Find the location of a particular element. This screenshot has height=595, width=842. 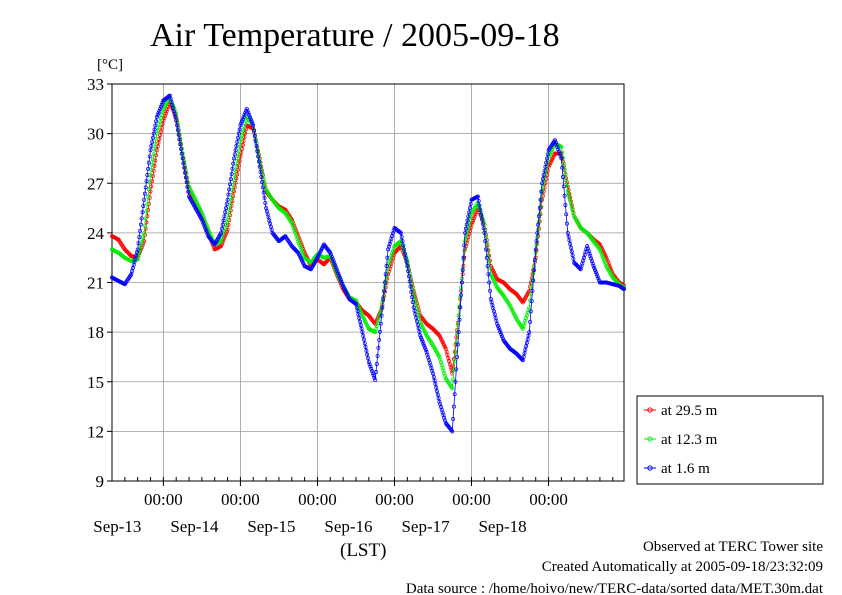

legend-label: at 12.3 m is located at coordinates (689, 440).